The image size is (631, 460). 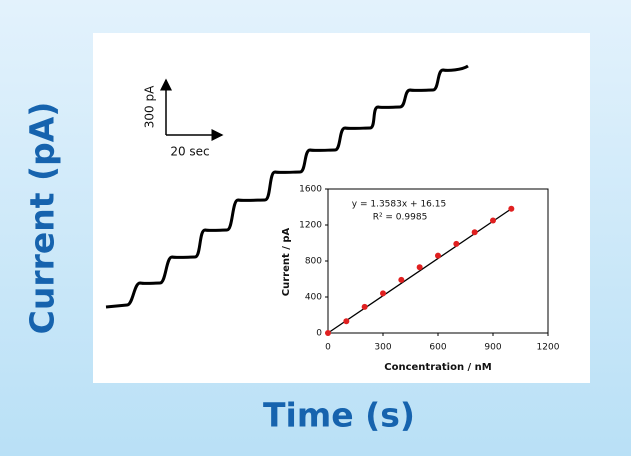 I want to click on y-tick-label: 1600, so click(x=310, y=190).